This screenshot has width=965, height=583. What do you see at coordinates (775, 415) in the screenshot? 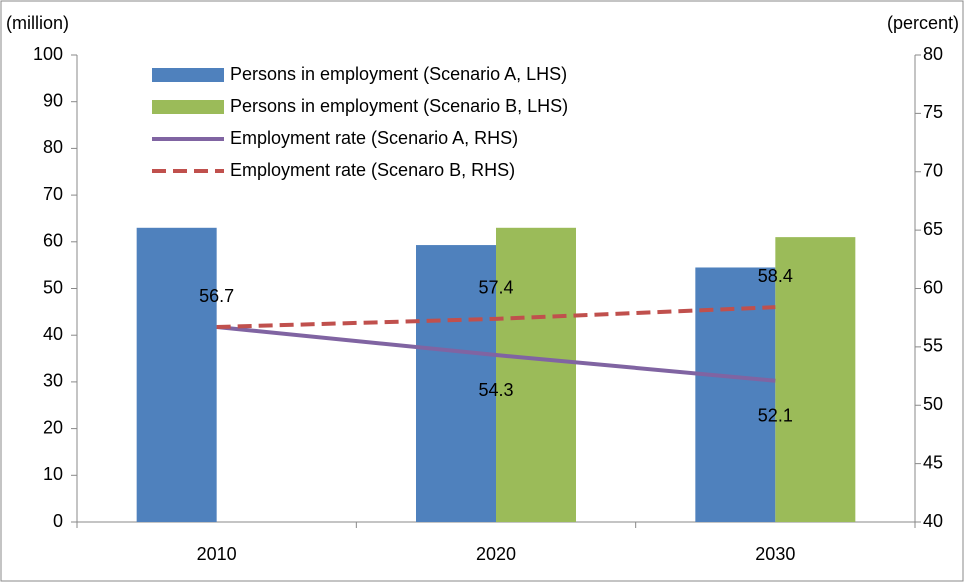
I see `data-label: 52.1` at bounding box center [775, 415].